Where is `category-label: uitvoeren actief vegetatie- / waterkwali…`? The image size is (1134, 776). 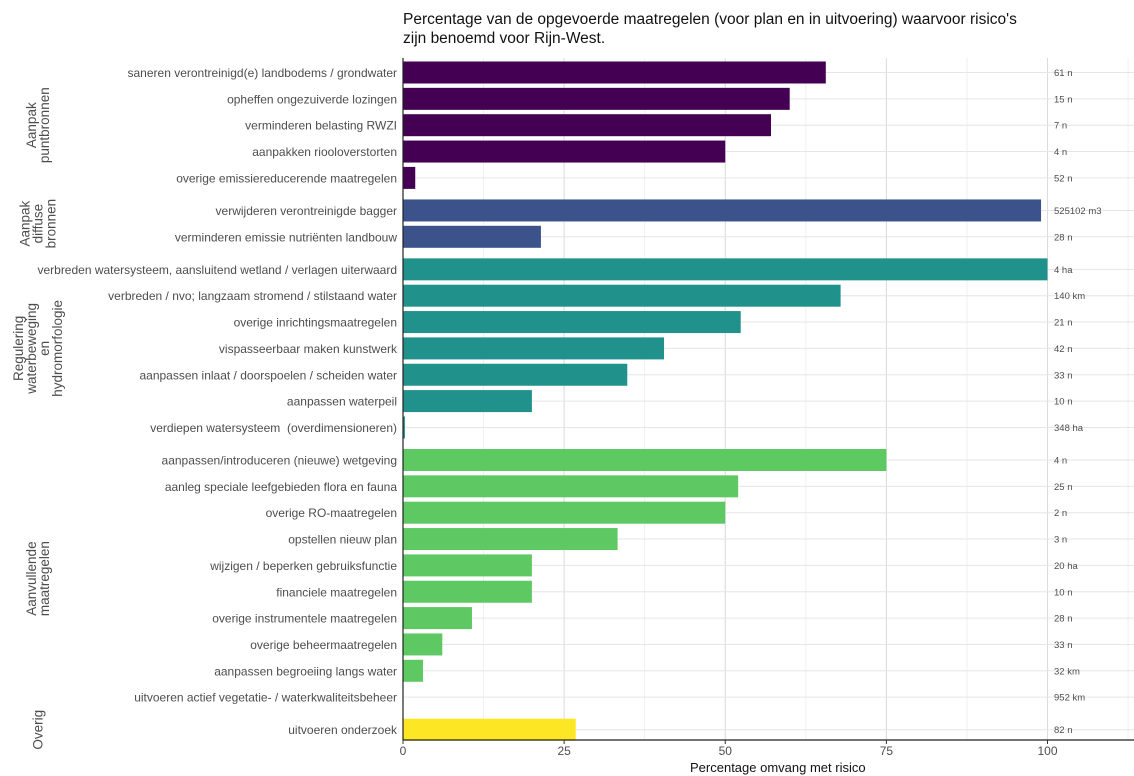 category-label: uitvoeren actief vegetatie- / waterkwali… is located at coordinates (265, 698).